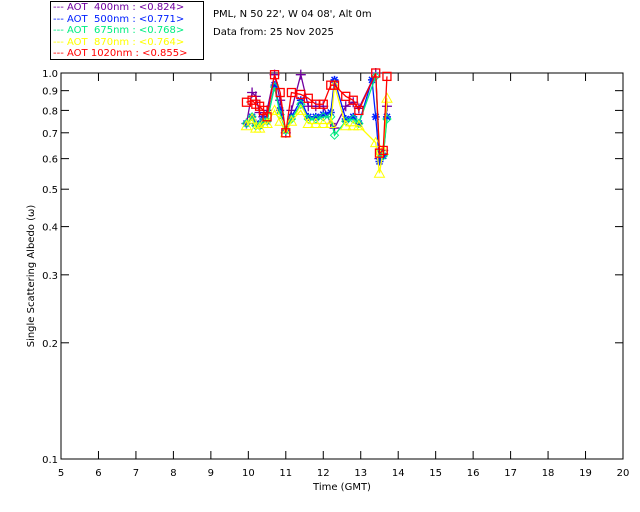 The height and width of the screenshot is (512, 640). What do you see at coordinates (585, 473) in the screenshot?
I see `x-tick-label: 19` at bounding box center [585, 473].